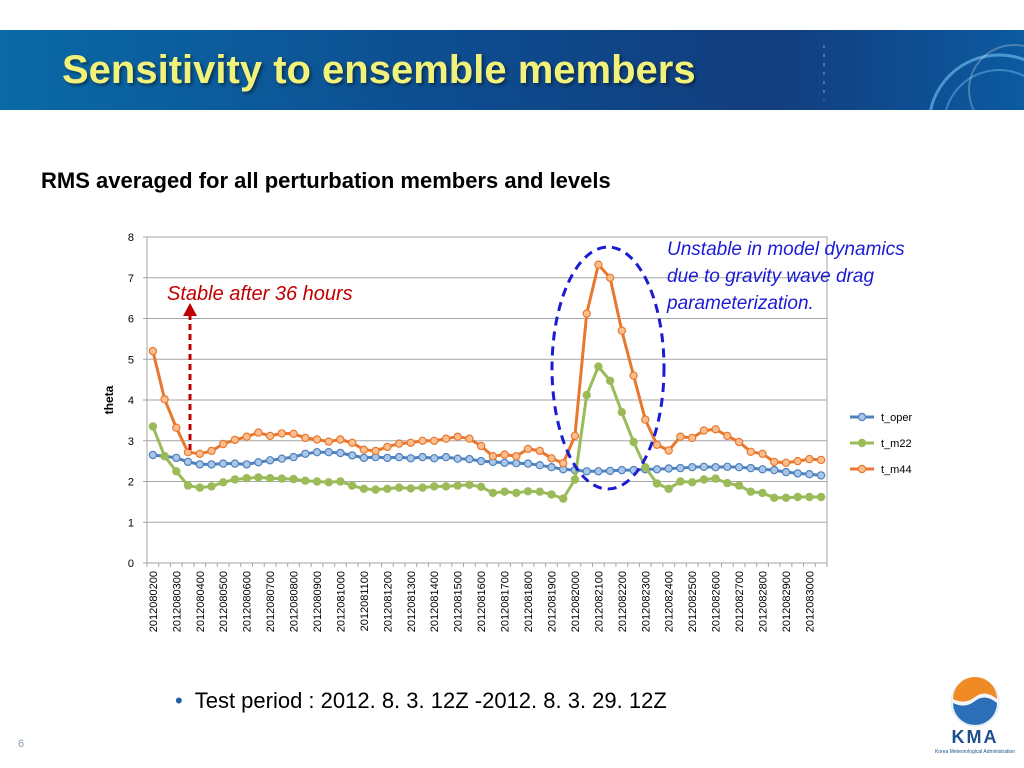 The width and height of the screenshot is (1024, 768). I want to click on x-tick-label: 2012082500, so click(693, 601).